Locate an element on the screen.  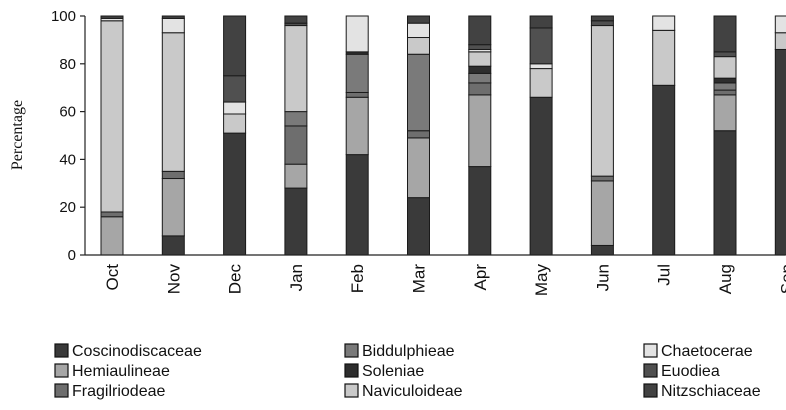
bar-segment-biddulphieae-jan is located at coordinates (296, 119).